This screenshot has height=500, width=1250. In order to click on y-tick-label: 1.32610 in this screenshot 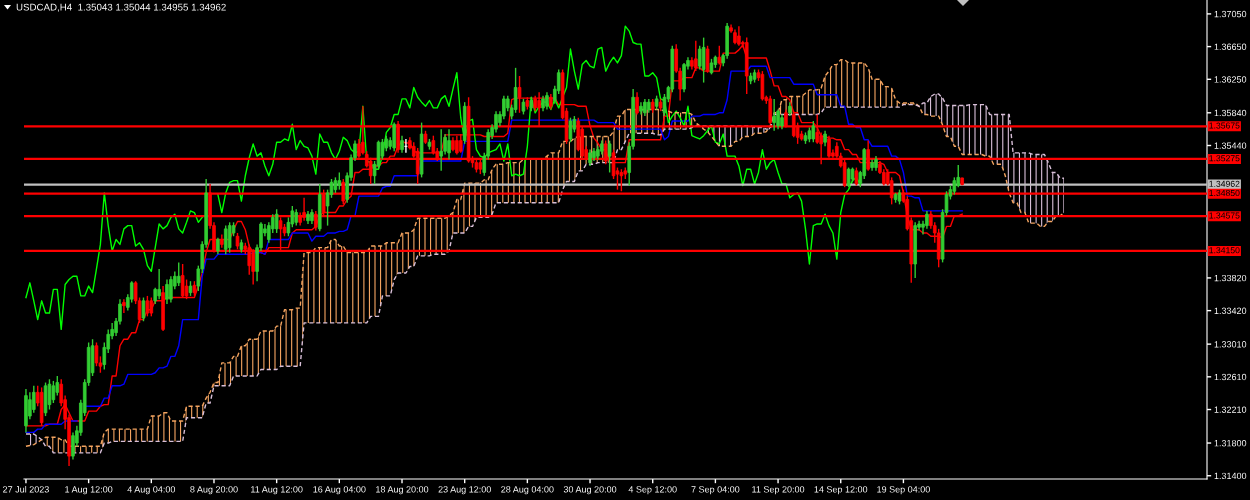, I will do `click(1230, 377)`.